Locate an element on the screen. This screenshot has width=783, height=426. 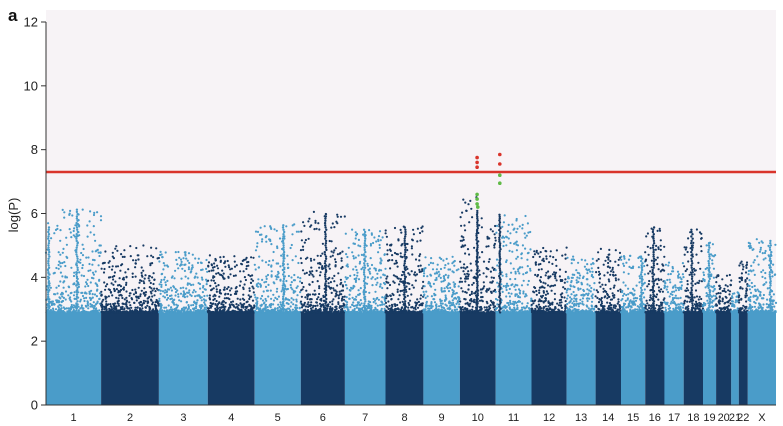
chromosome-16-band is located at coordinates (655, 358).